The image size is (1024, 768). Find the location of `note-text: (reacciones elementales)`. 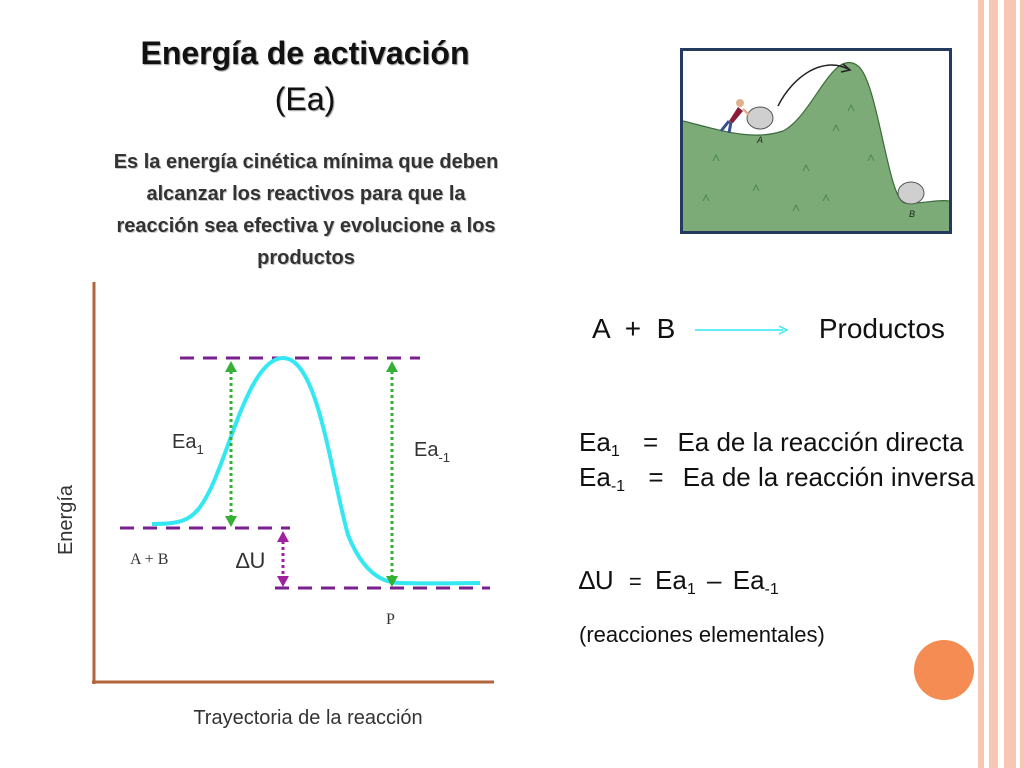

note-text: (reacciones elementales) is located at coordinates (702, 634).